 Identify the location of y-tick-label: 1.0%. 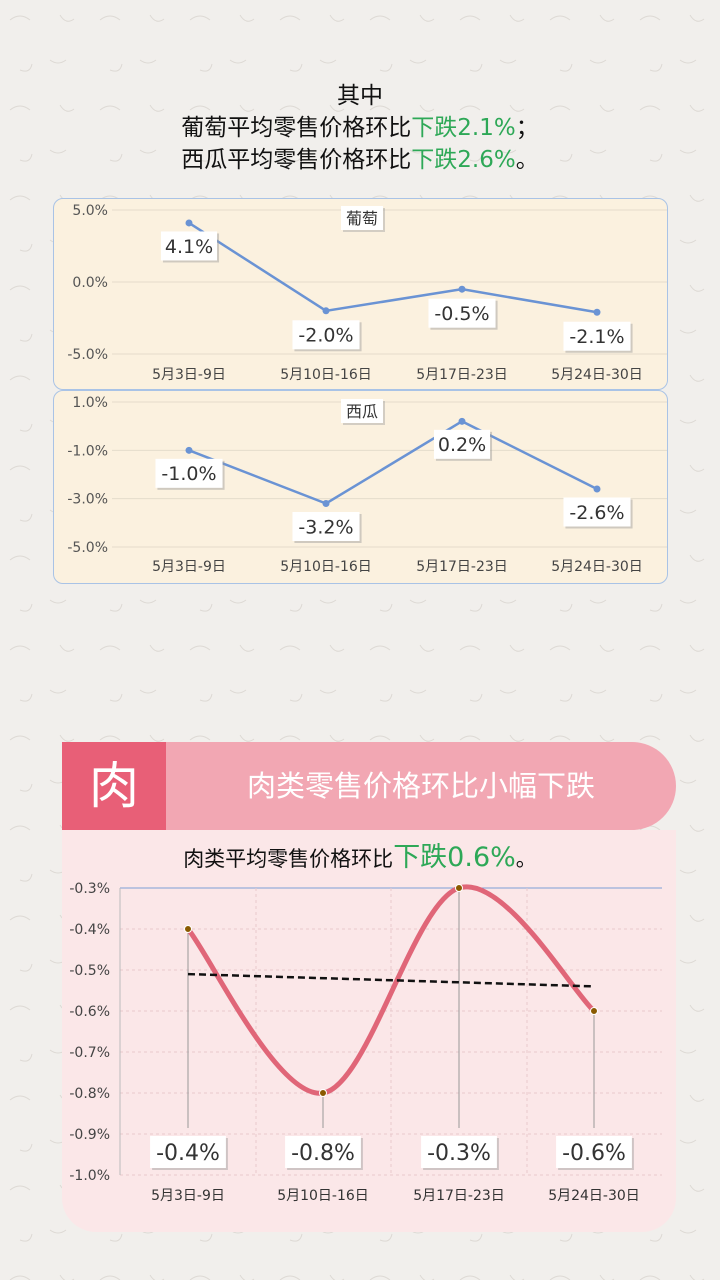
(90, 403).